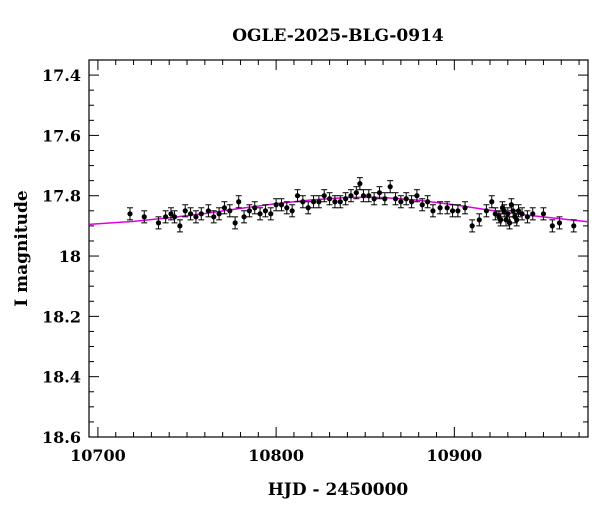  Describe the element at coordinates (61, 377) in the screenshot. I see `y-tick-label: 18.4` at that location.